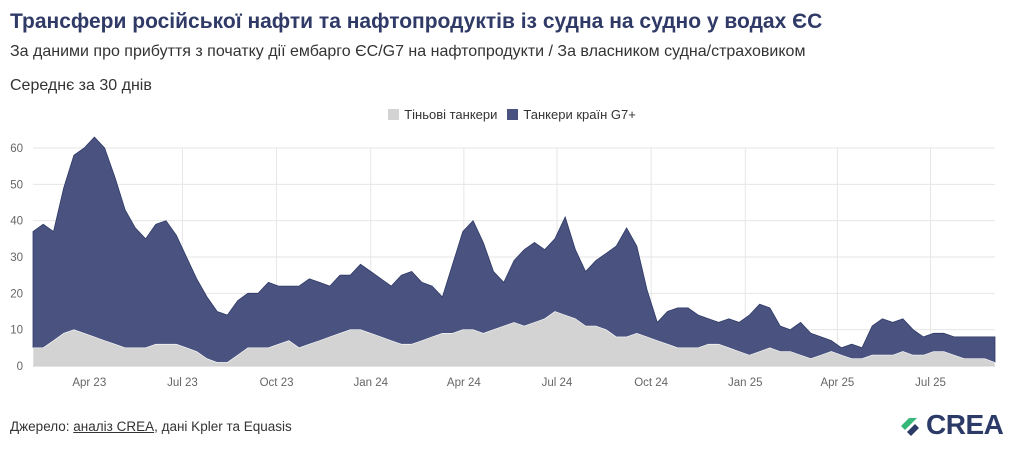 The width and height of the screenshot is (1024, 455). Describe the element at coordinates (16, 258) in the screenshot. I see `y-tick-label: 30` at that location.